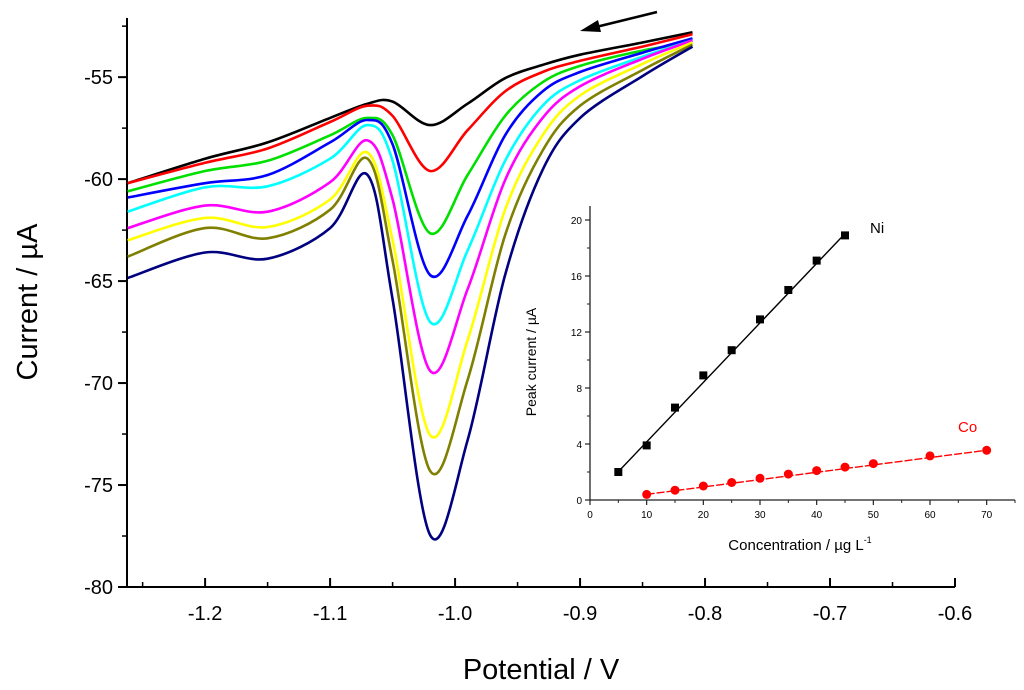  I want to click on y-tick-label: -80, so click(98, 588).